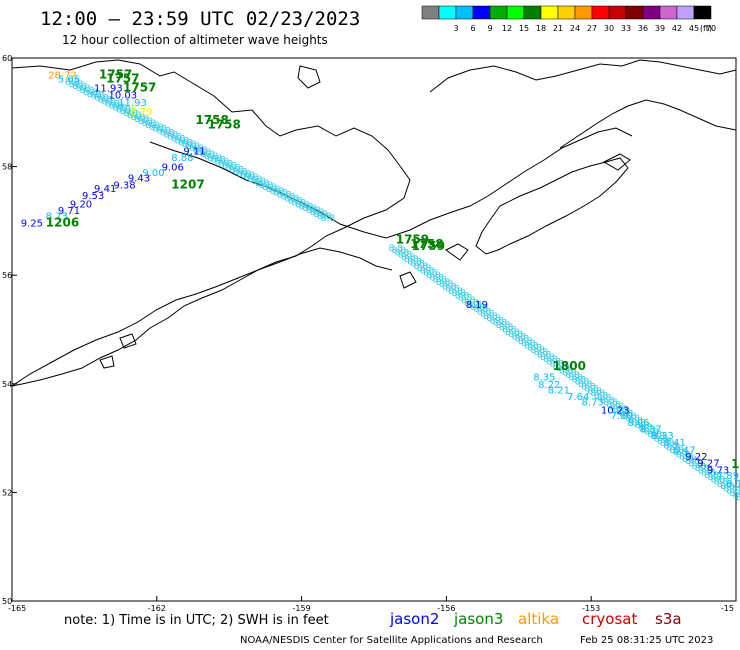 The image size is (740, 650). I want to click on colorbar-unit: (ft), so click(706, 28).